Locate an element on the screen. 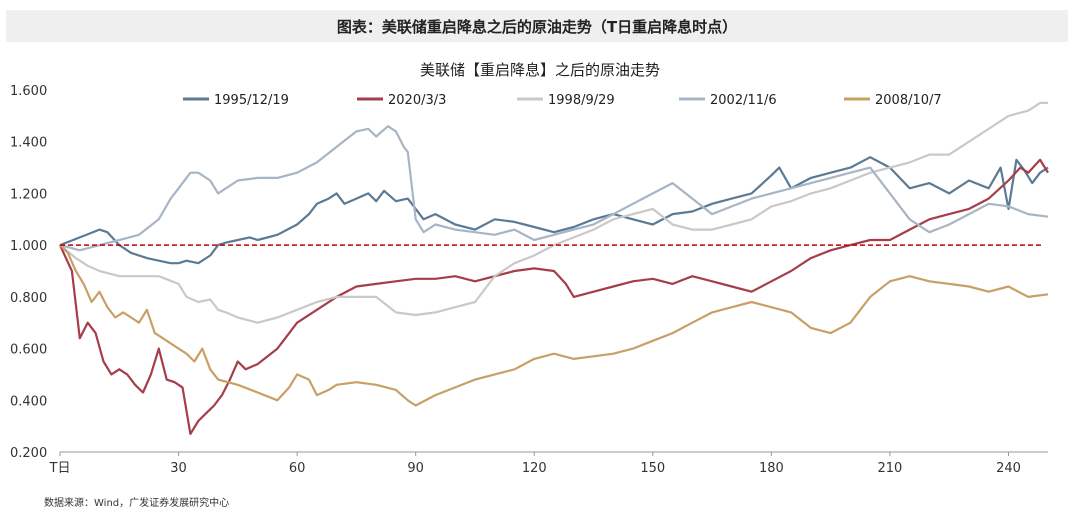 This screenshot has height=514, width=1080. legend-label: 2002/11/6 is located at coordinates (743, 100).